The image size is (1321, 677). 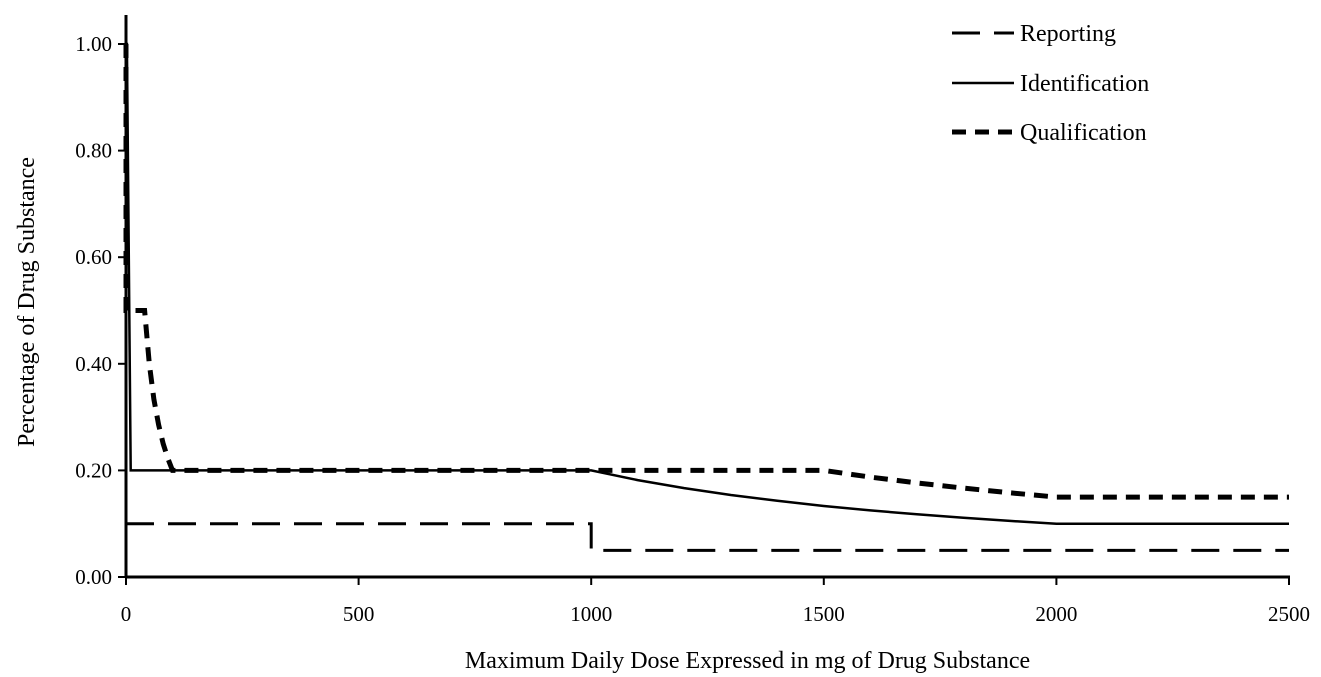 What do you see at coordinates (1056, 614) in the screenshot?
I see `x-tick-label: 2000` at bounding box center [1056, 614].